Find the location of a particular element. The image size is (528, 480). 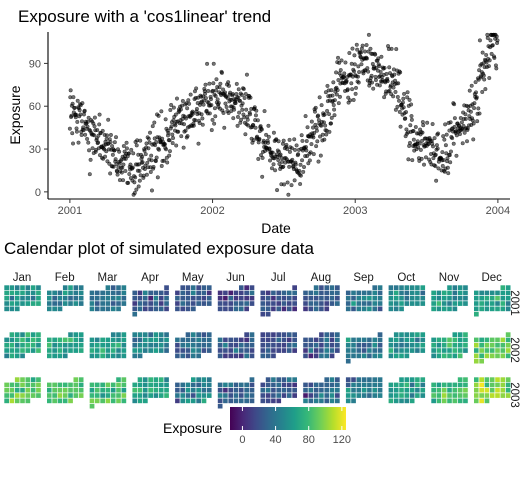

scatter-title: Exposure with a 'cos1linear' trend is located at coordinates (144, 16).